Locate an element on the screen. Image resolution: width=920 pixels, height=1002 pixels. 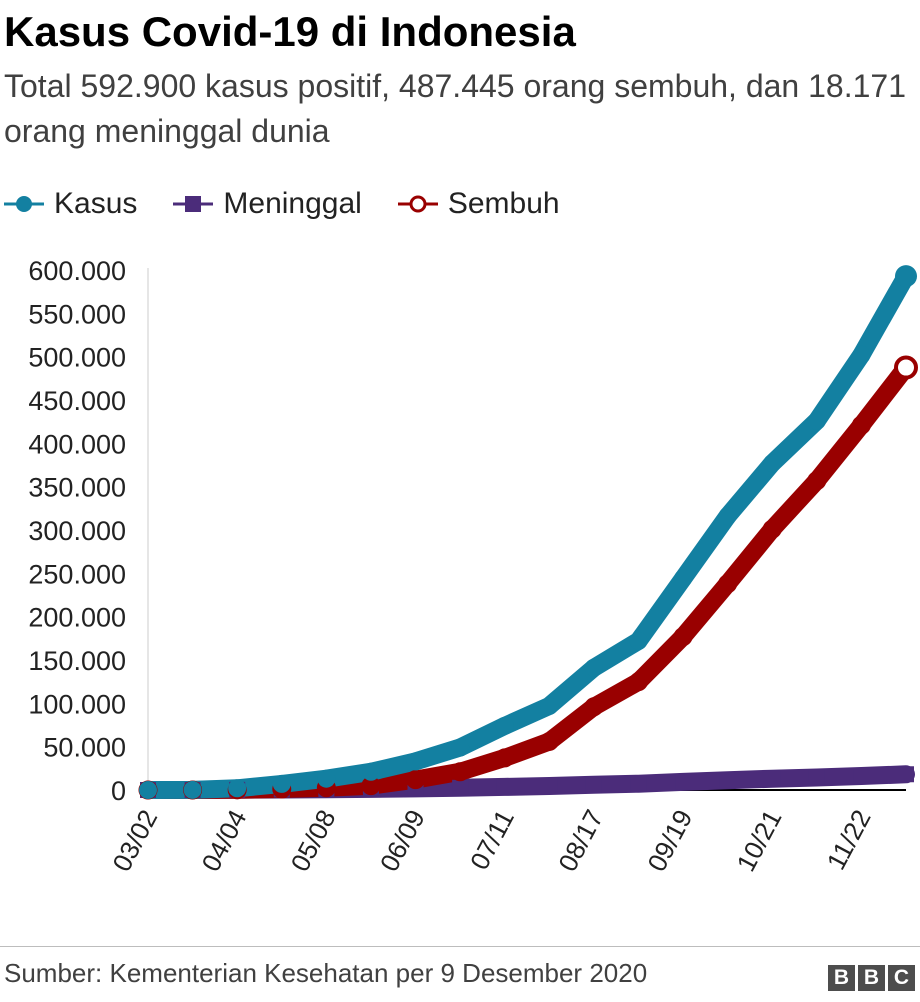
x-tick-label: 10/21 is located at coordinates (758, 841).